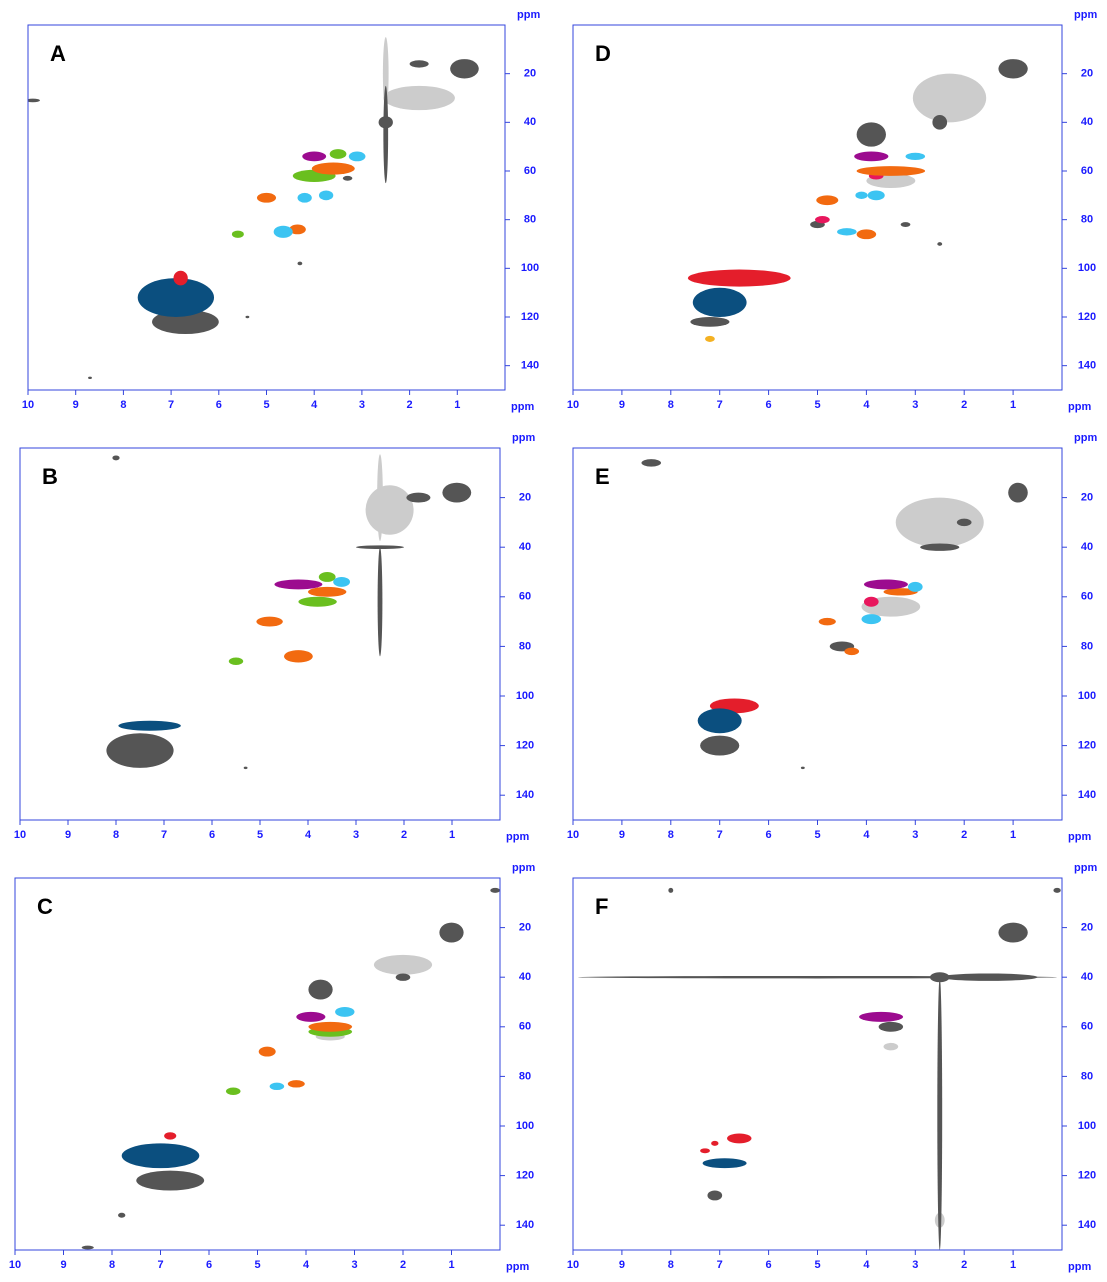 The width and height of the screenshot is (1107, 1282). Describe the element at coordinates (1087, 366) in the screenshot. I see `y-tick-label: 140` at that location.